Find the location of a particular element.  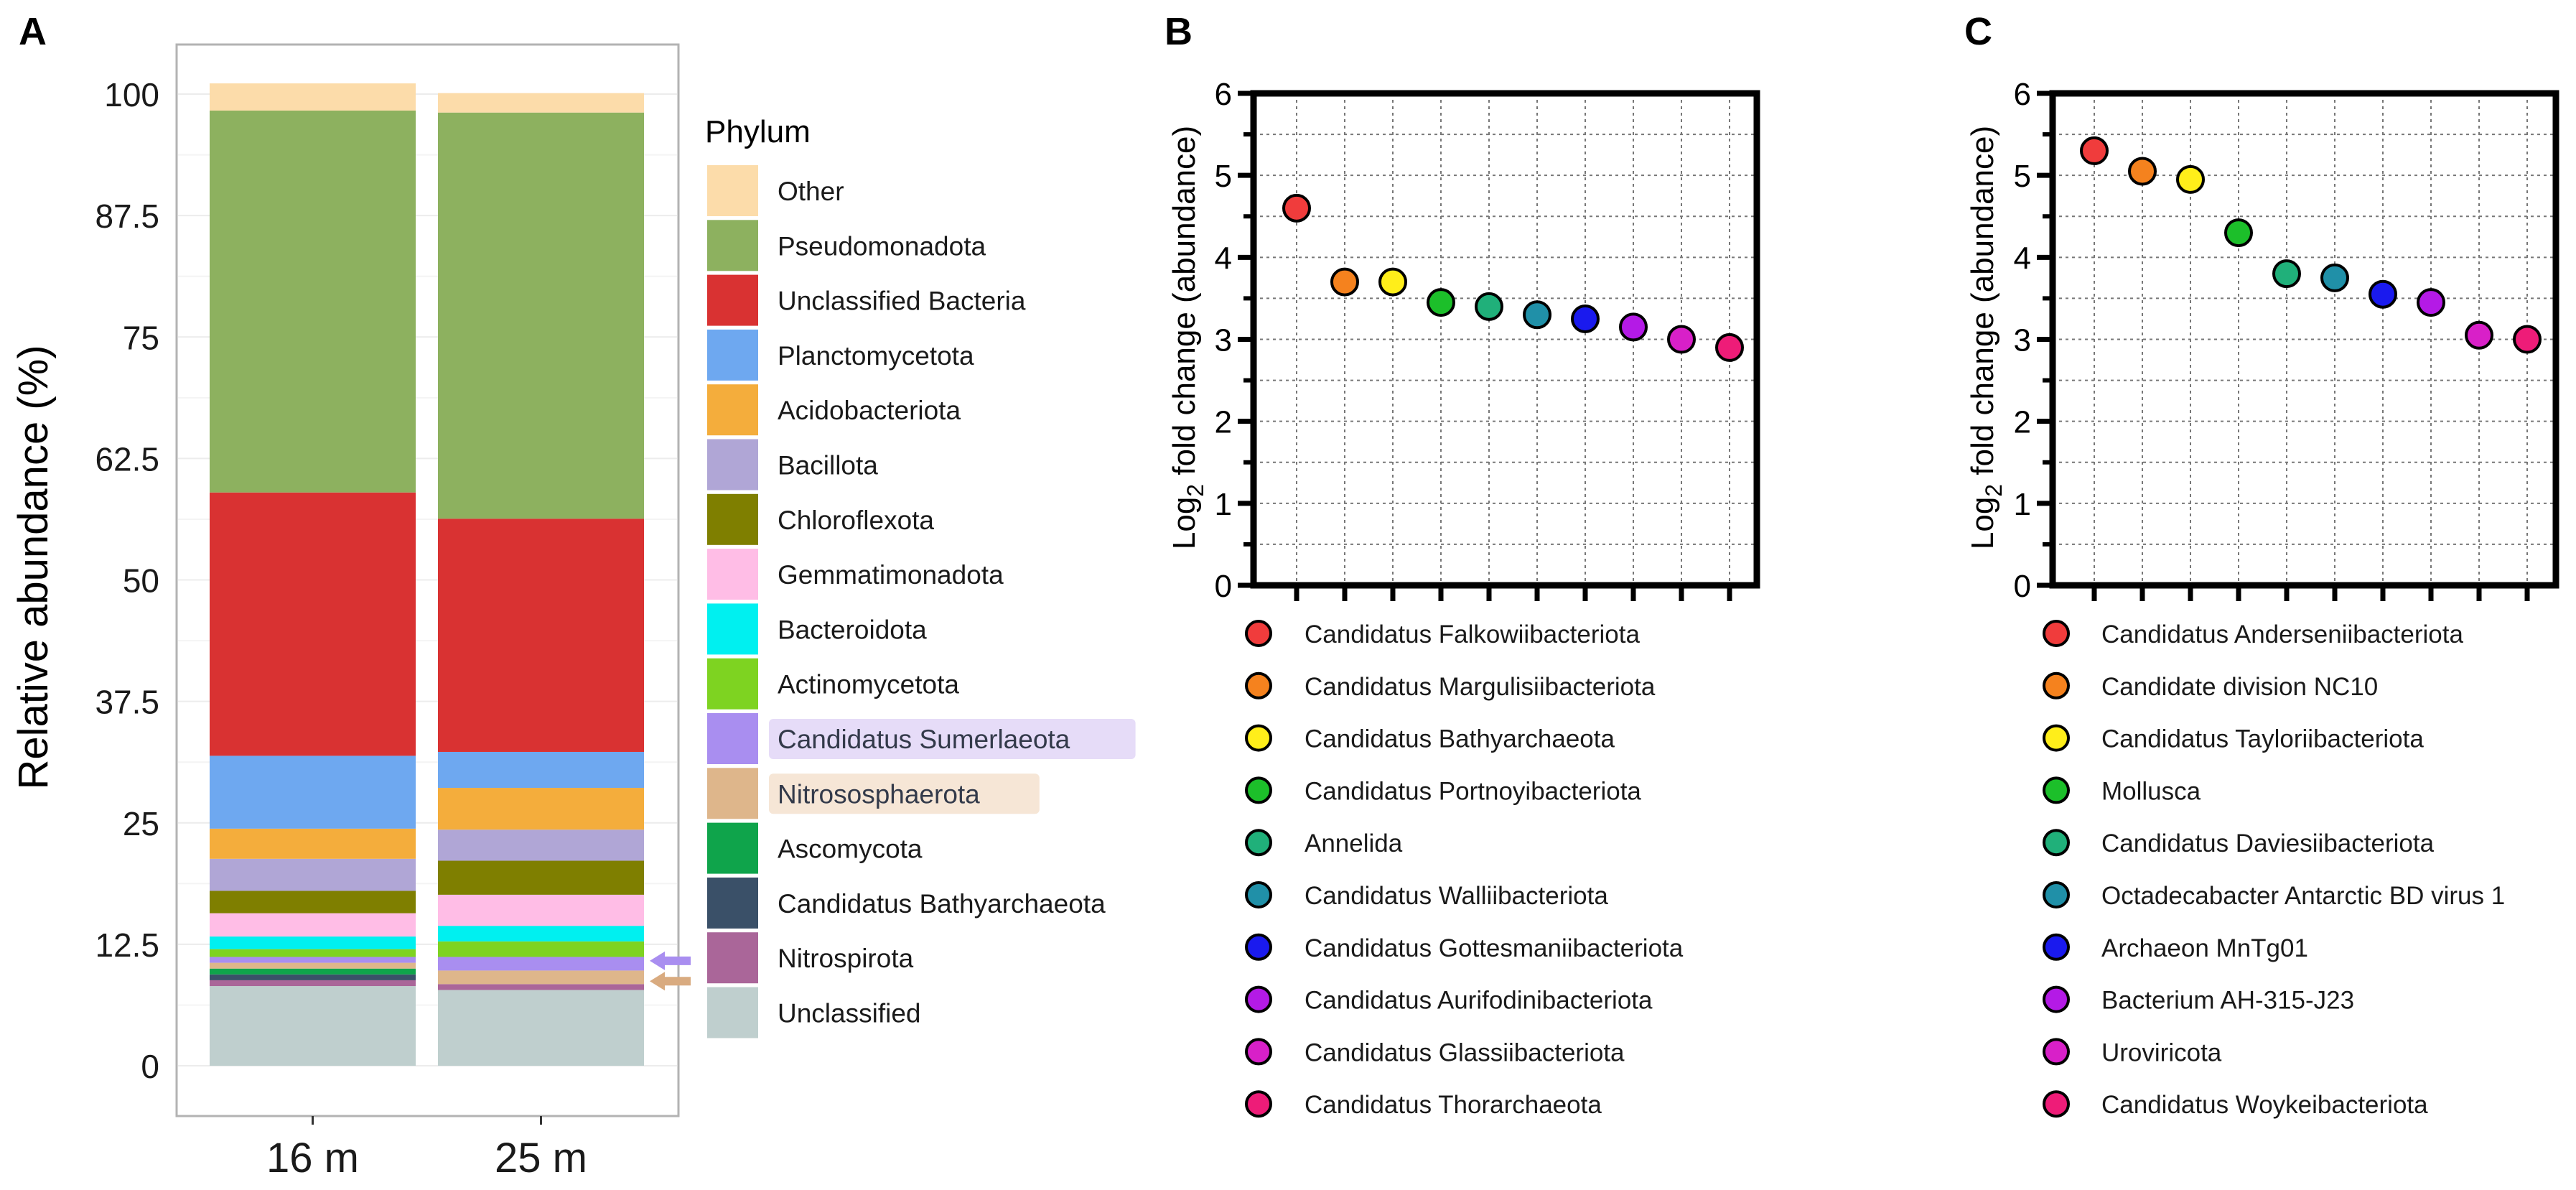

legend-label-candidatus-portnoyibacteriota: Candidatus Portnoyibacteriota is located at coordinates (1473, 791).